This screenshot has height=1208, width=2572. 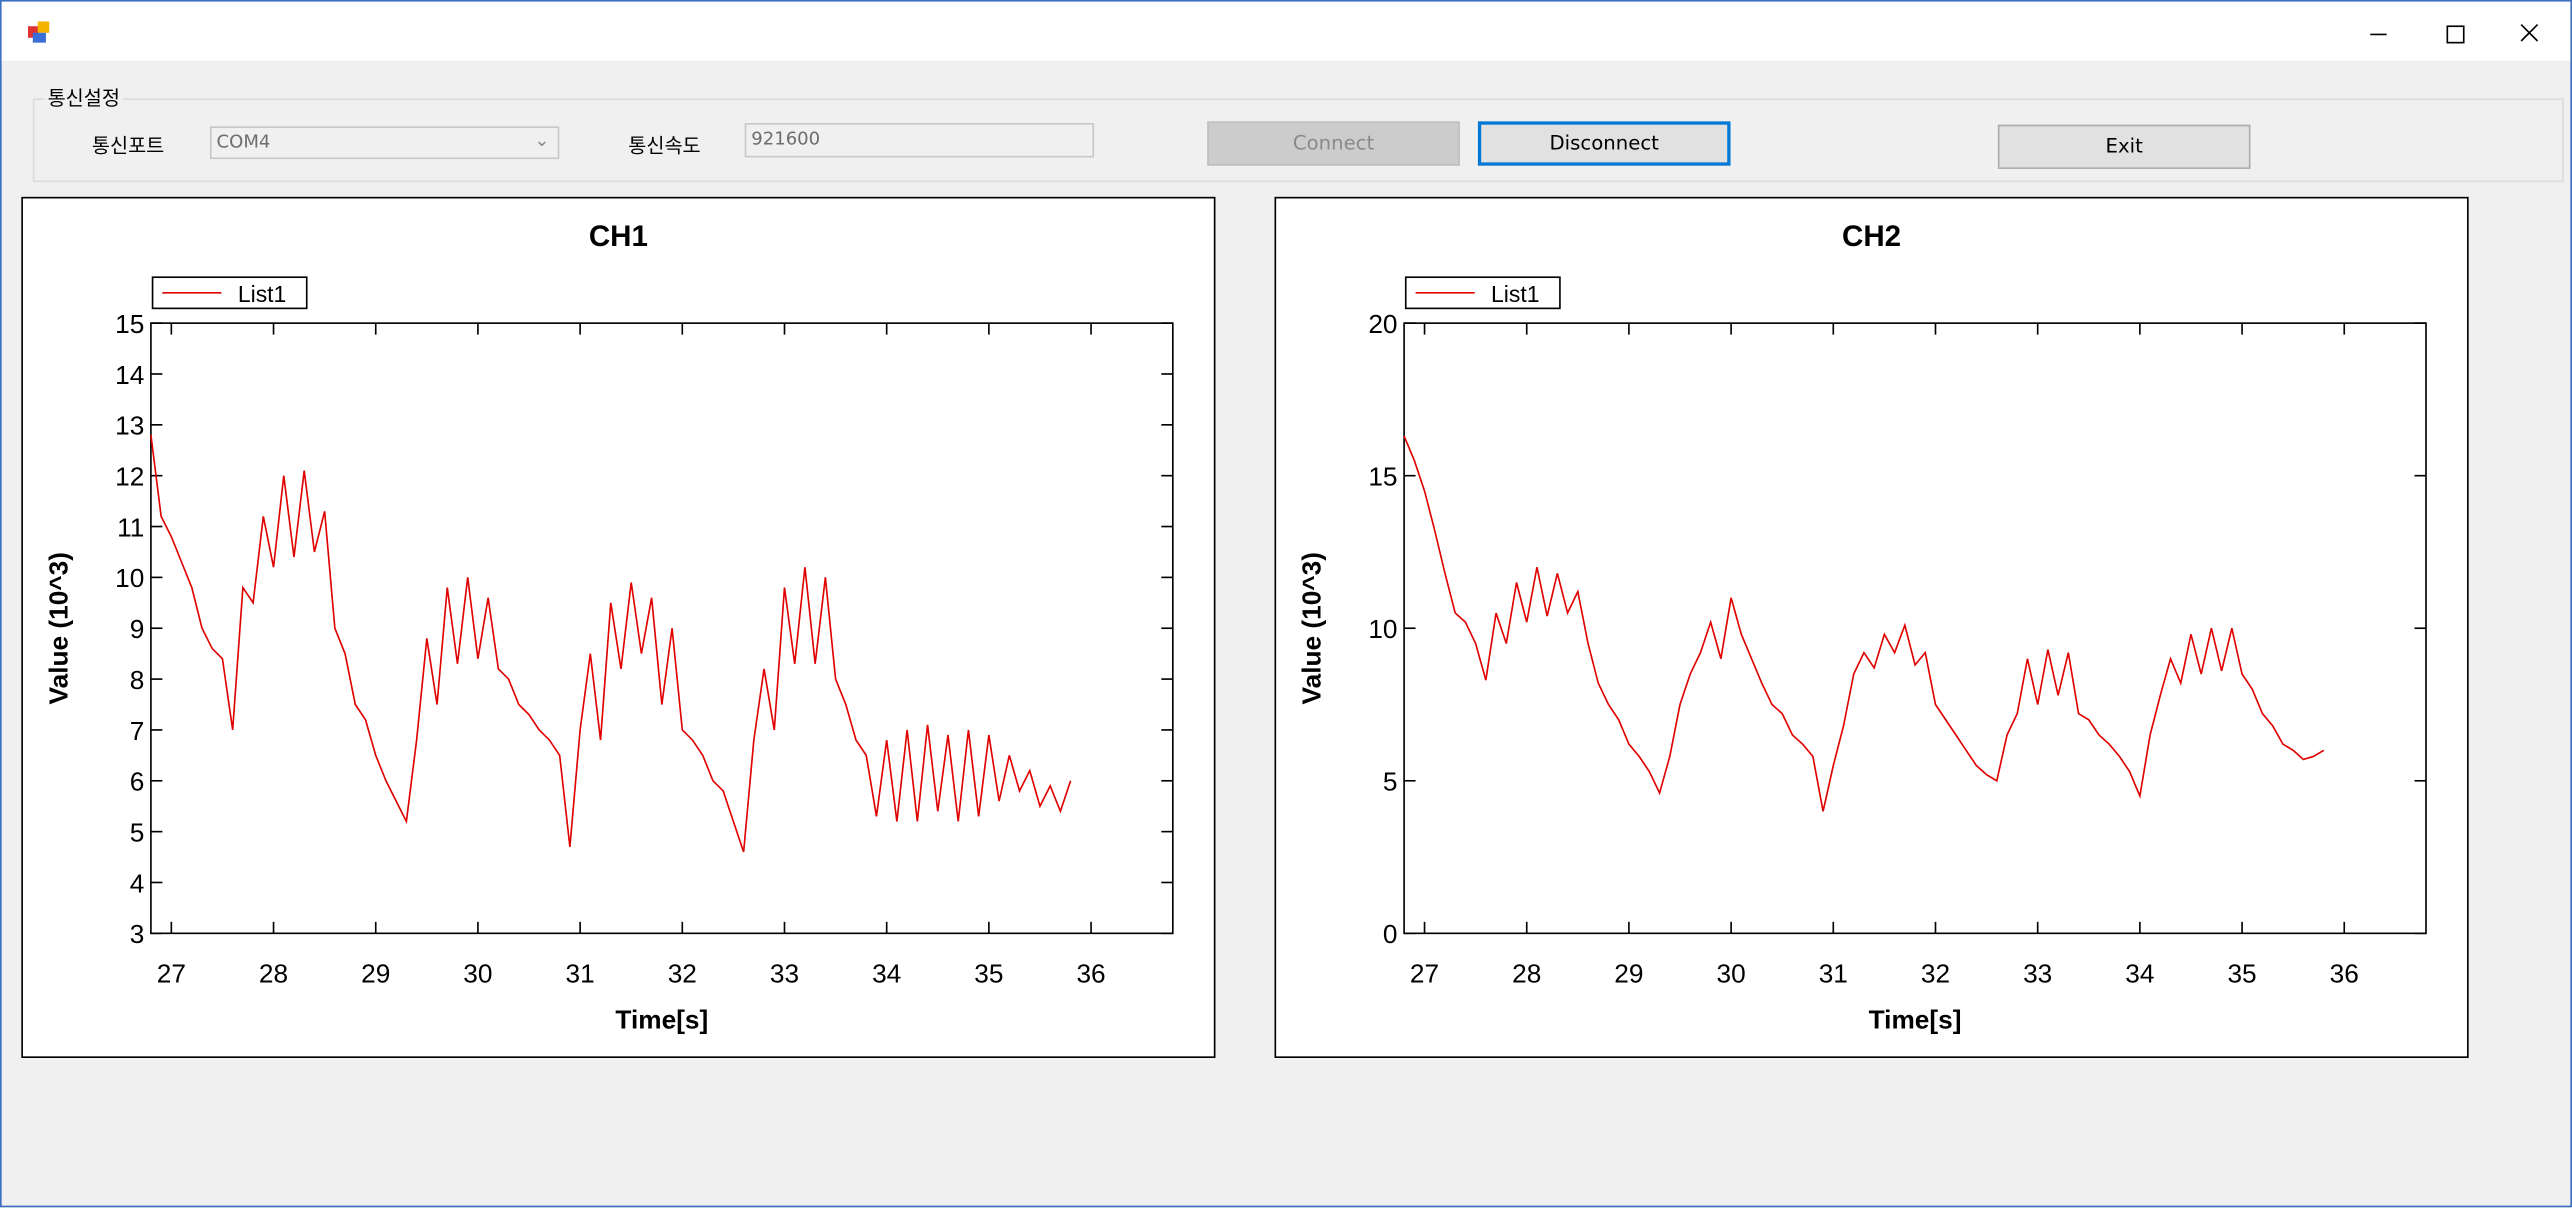 What do you see at coordinates (129, 477) in the screenshot?
I see `y-tick-label: 12` at bounding box center [129, 477].